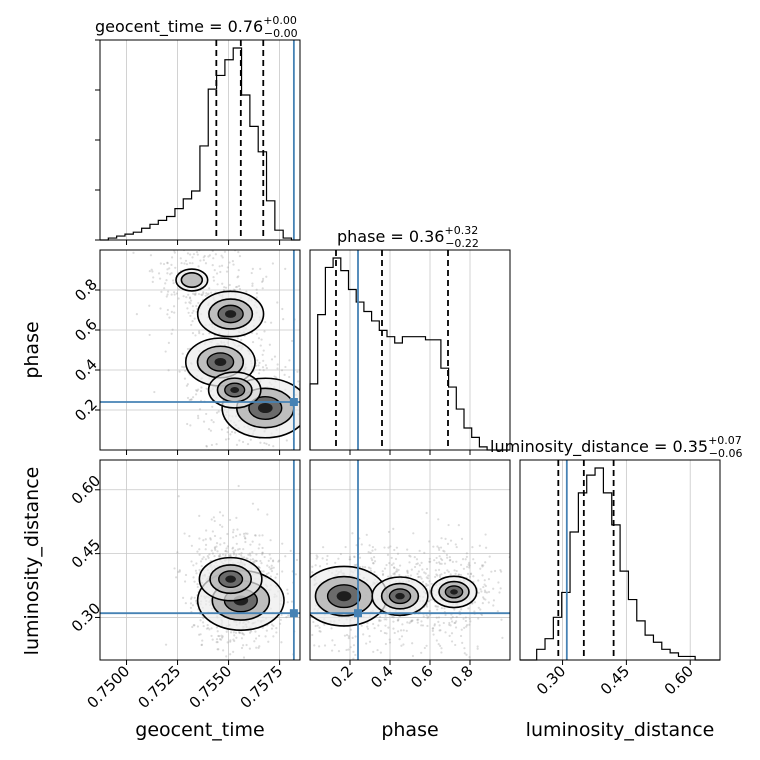 This screenshot has width=760, height=760. Describe the element at coordinates (293, 402) in the screenshot. I see `truth-marker-phase-vs-geocent-time` at that location.